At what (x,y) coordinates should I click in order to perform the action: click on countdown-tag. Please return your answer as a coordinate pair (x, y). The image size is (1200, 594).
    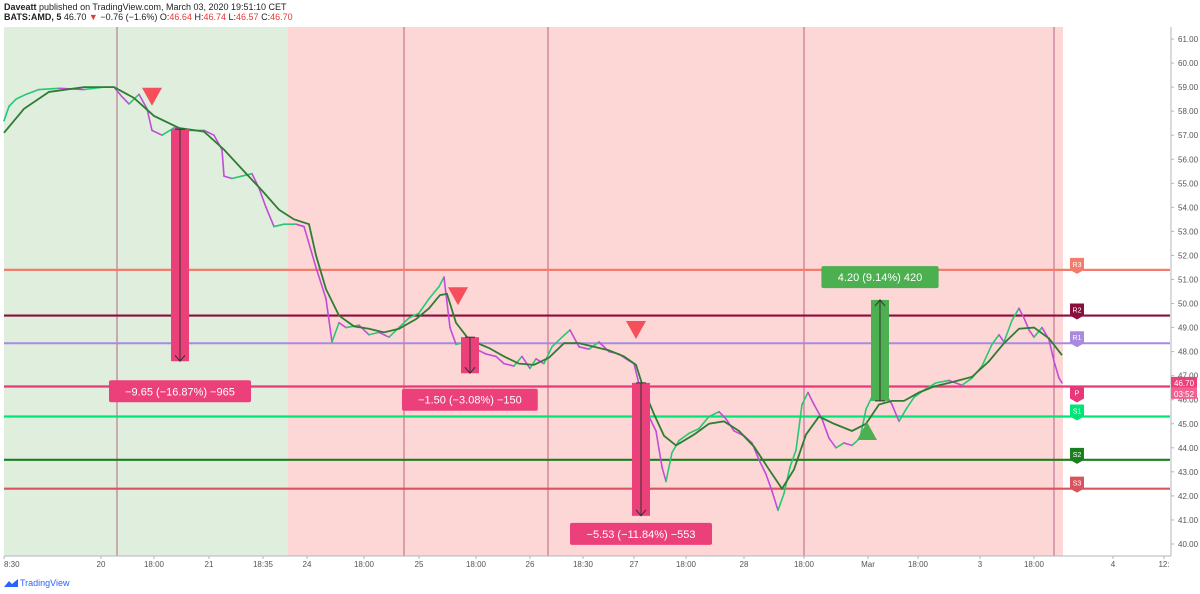
    Looking at the image, I should click on (1184, 393).